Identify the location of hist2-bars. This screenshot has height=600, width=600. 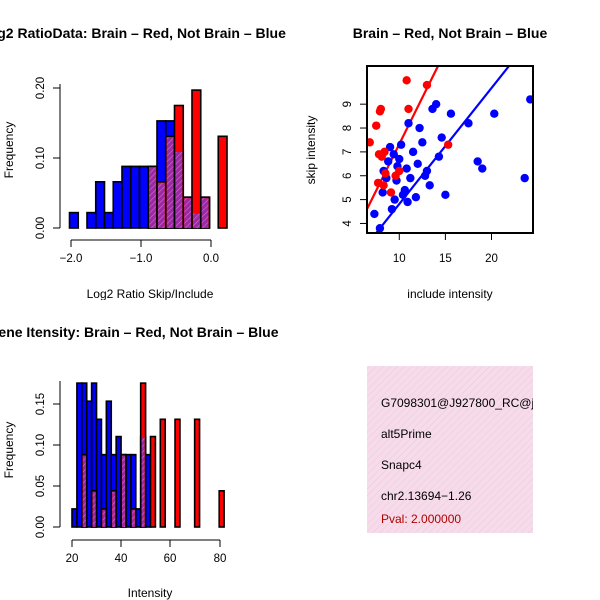
(148, 455).